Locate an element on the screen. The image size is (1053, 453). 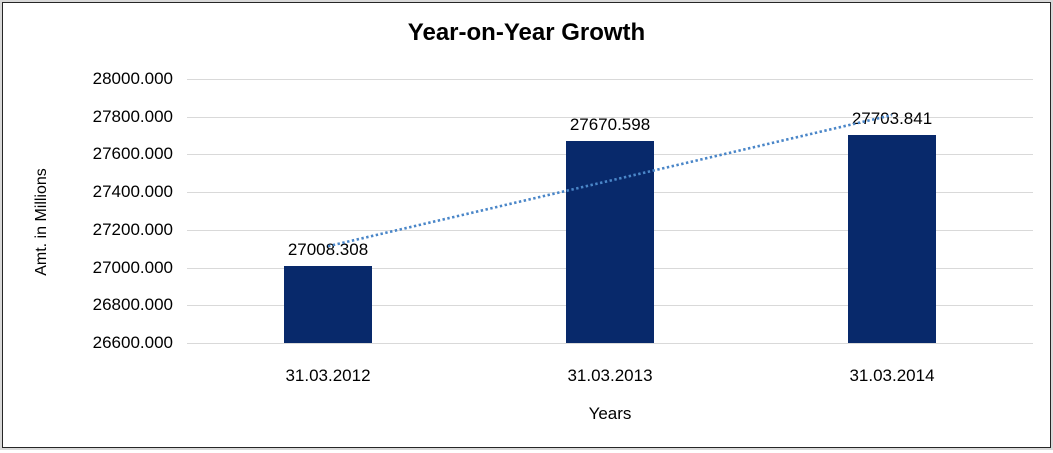
data-label: 27008.308 is located at coordinates (328, 249).